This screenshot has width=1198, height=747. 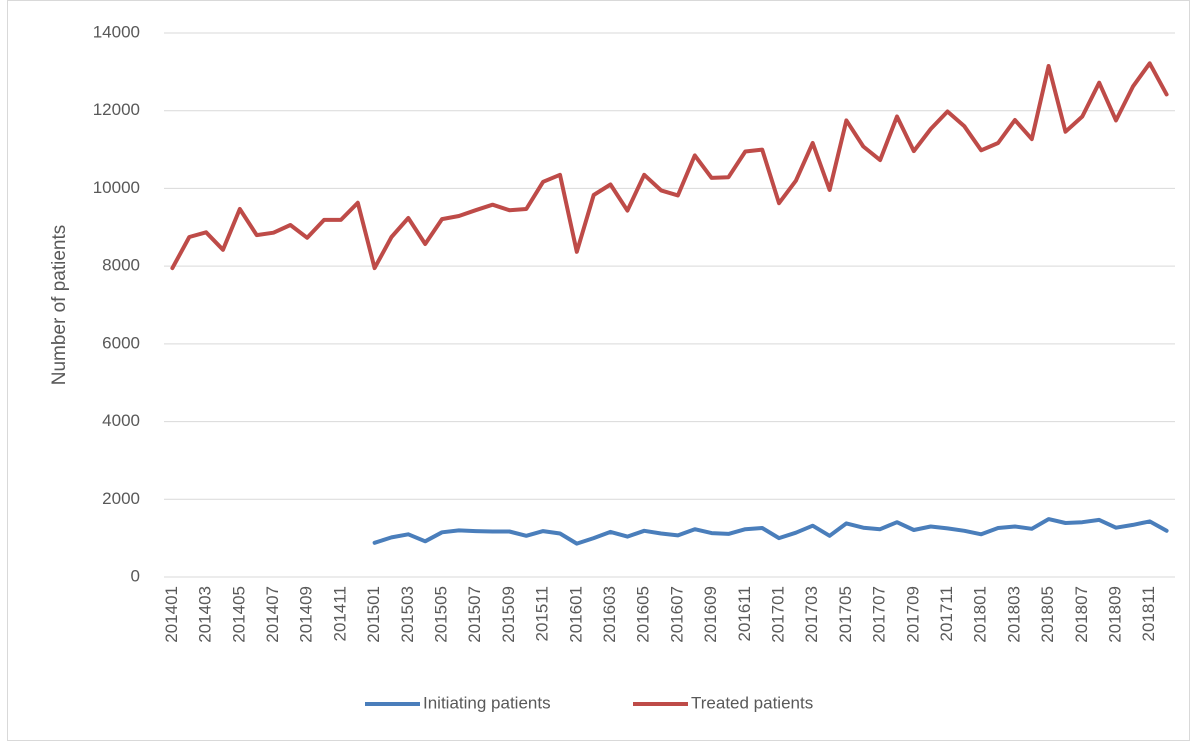 What do you see at coordinates (879, 614) in the screenshot?
I see `x-tick-label: 201707` at bounding box center [879, 614].